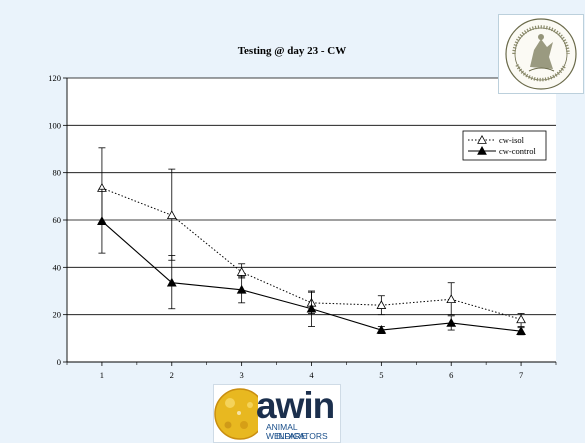  I want to click on legend-box, so click(504, 145).